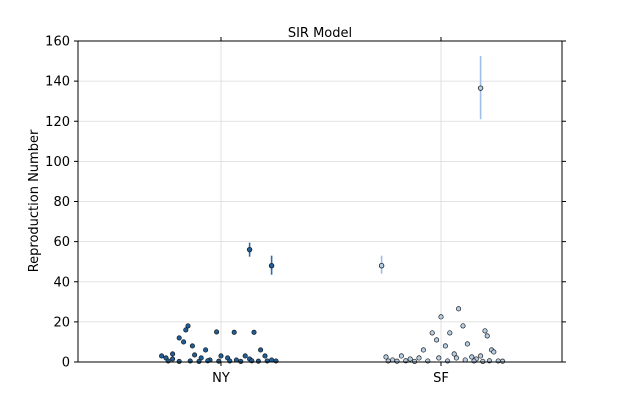  Describe the element at coordinates (57, 122) in the screenshot. I see `y-tick-label: 120` at that location.